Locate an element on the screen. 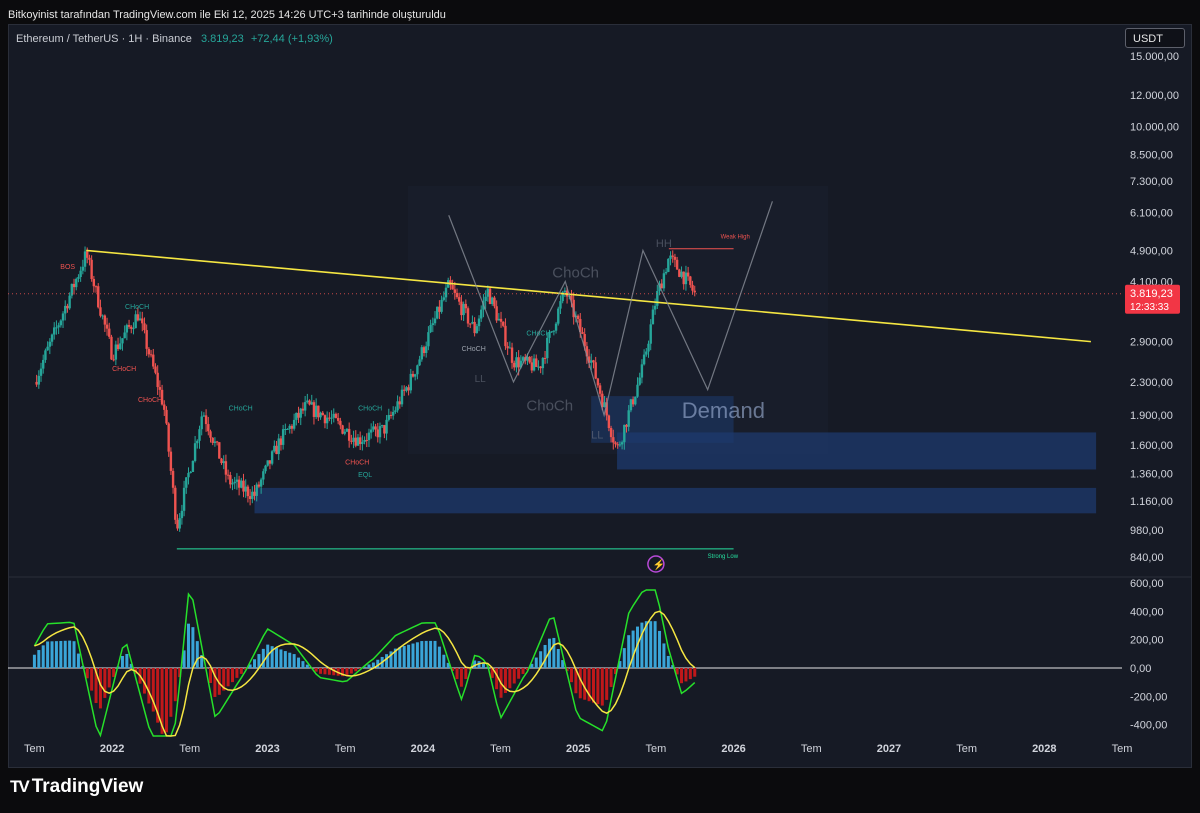 The image size is (1200, 813). price-axis-tick: 12.000,00 is located at coordinates (1154, 96).